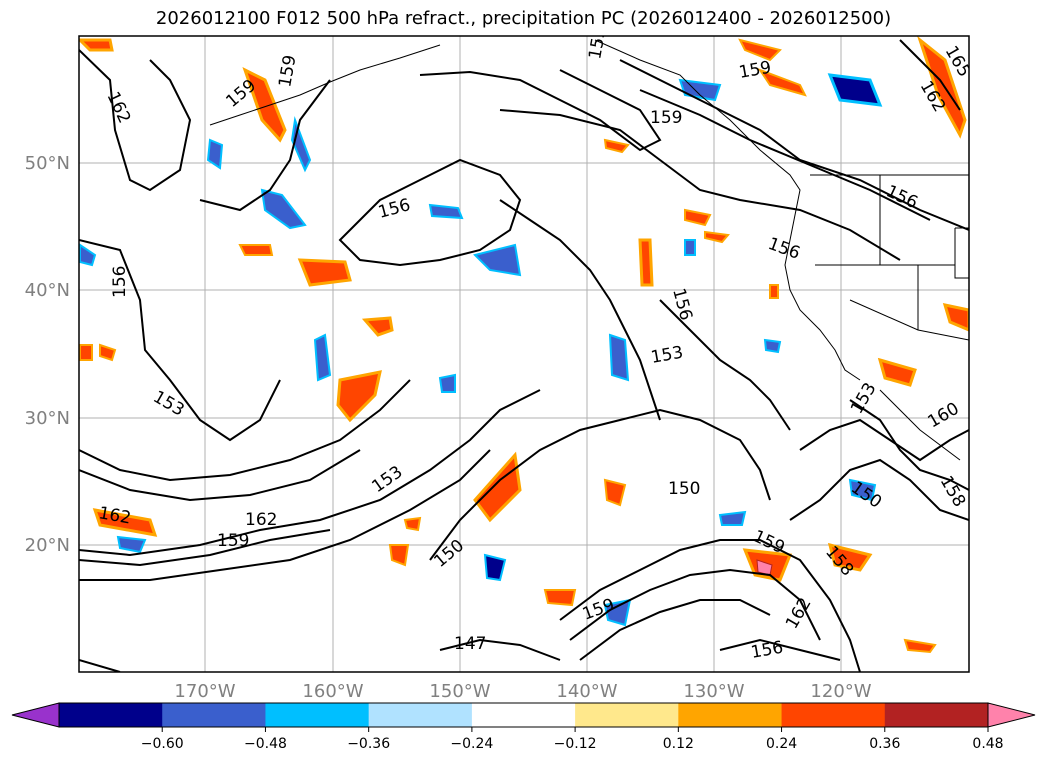 The height and width of the screenshot is (765, 1047). I want to click on contour-label: 147, so click(470, 644).